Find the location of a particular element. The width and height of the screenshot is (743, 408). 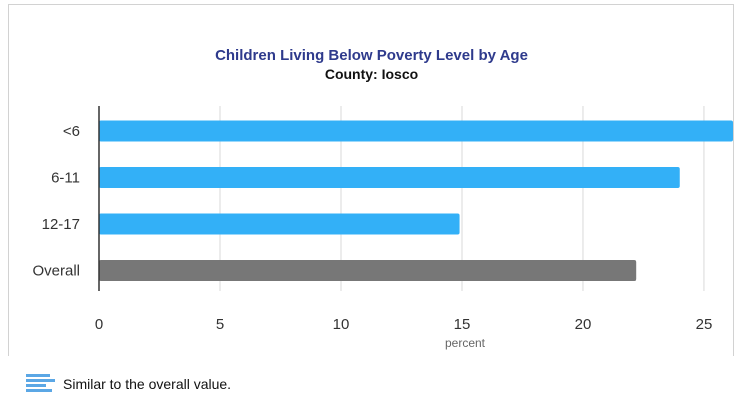

x-tick-label: 25 is located at coordinates (704, 324).